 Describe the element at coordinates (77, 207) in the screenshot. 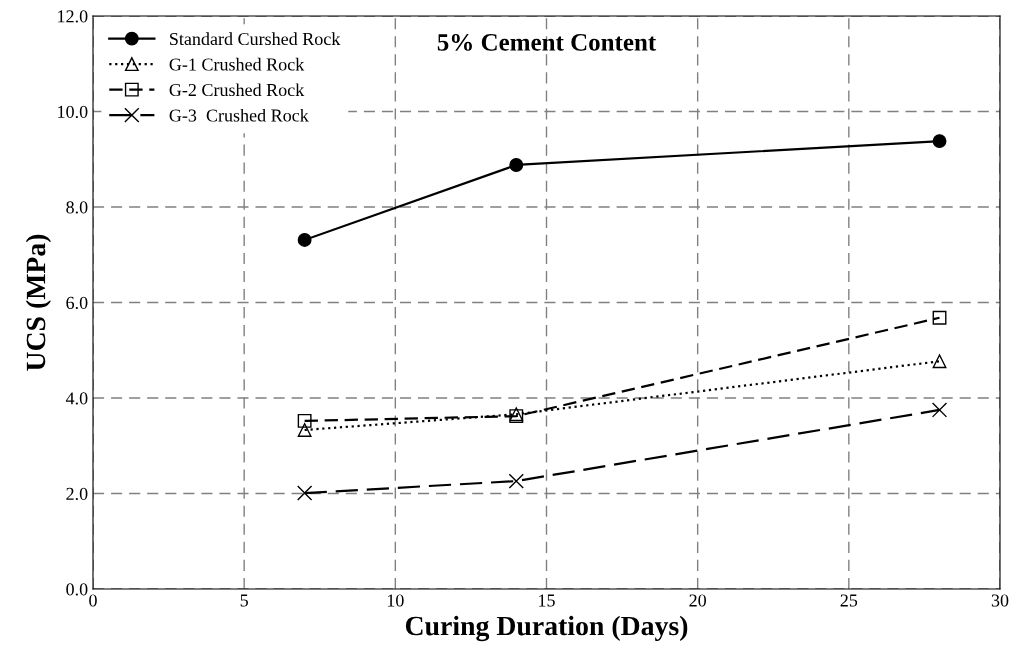

I see `y-tick-label: 8.0` at that location.